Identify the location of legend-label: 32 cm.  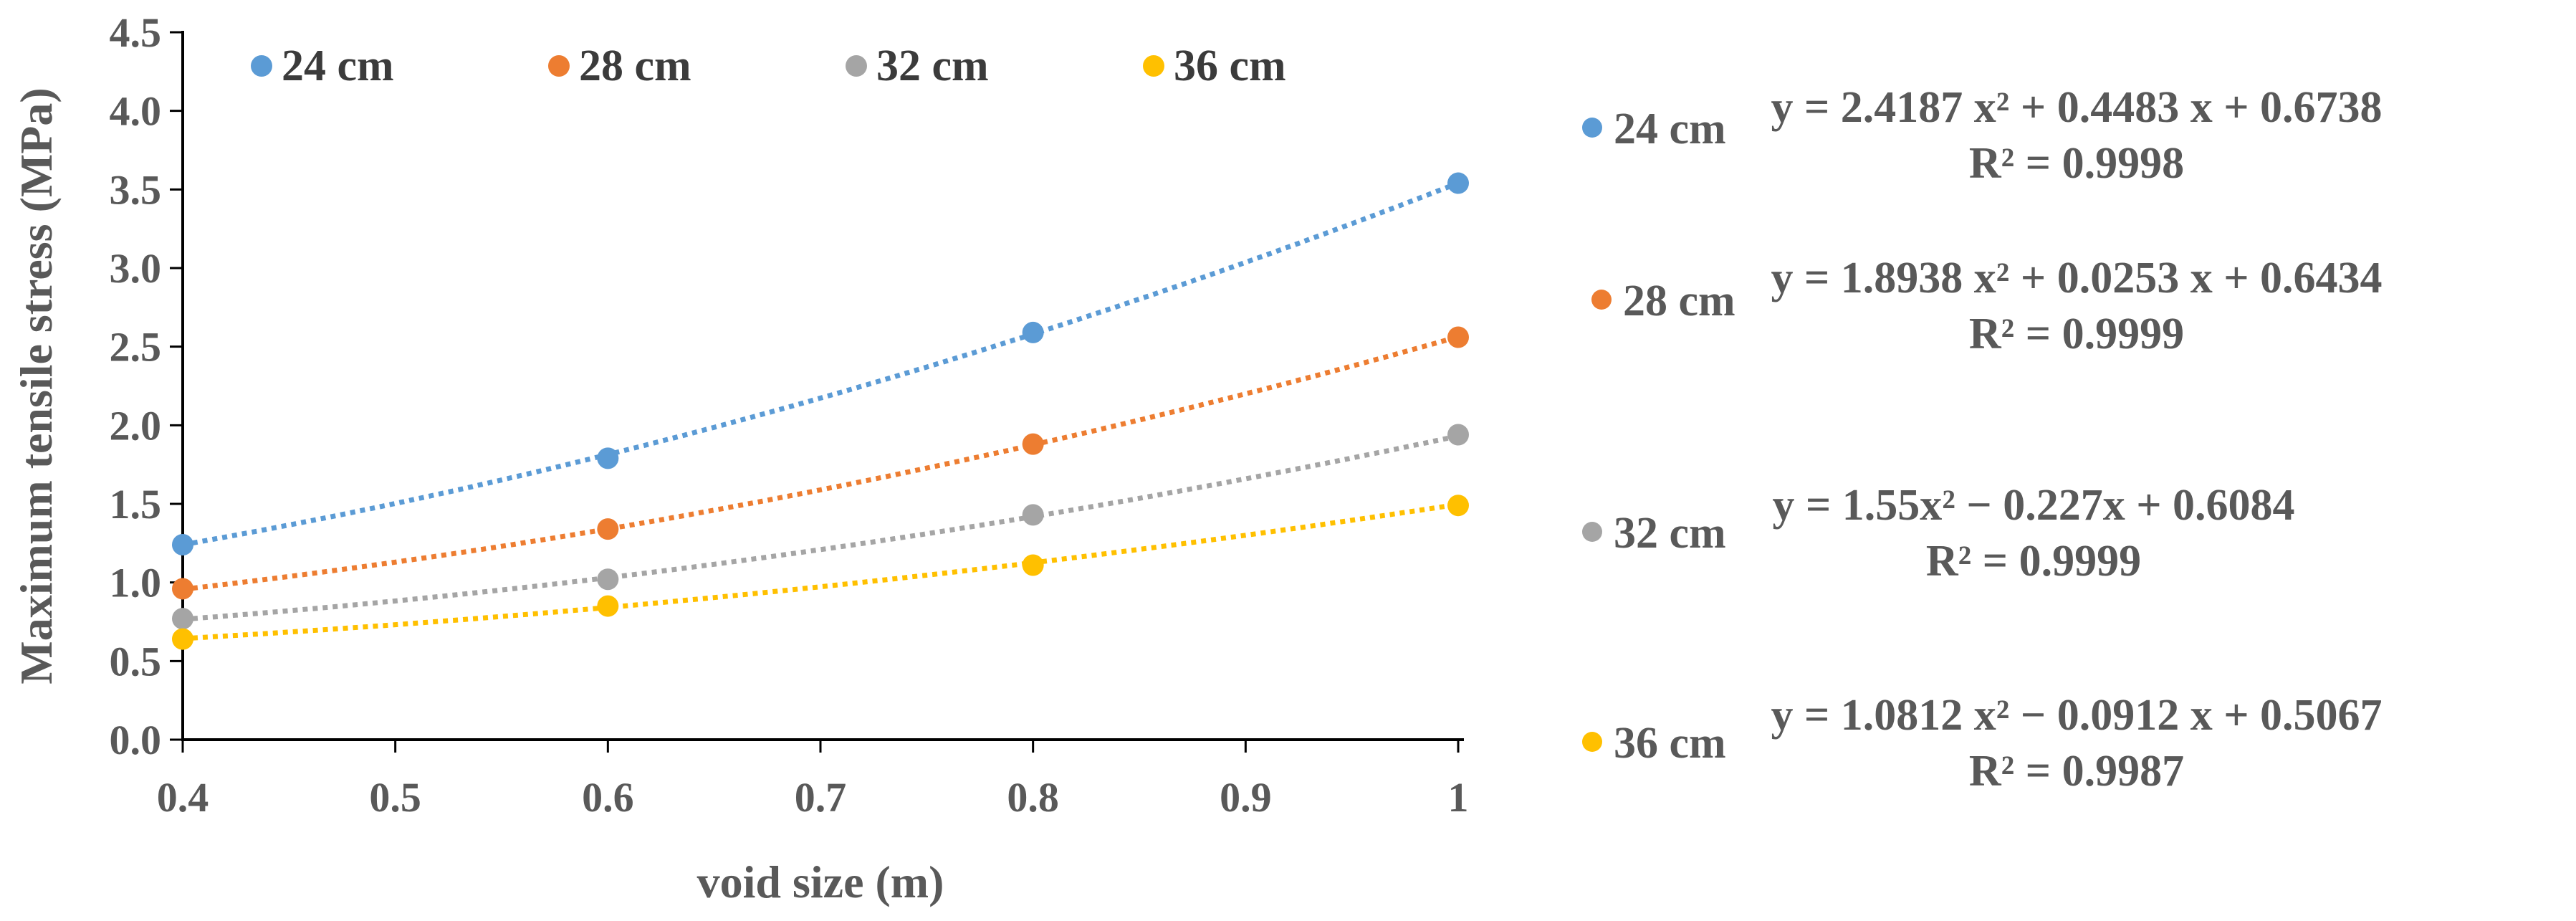
(932, 66).